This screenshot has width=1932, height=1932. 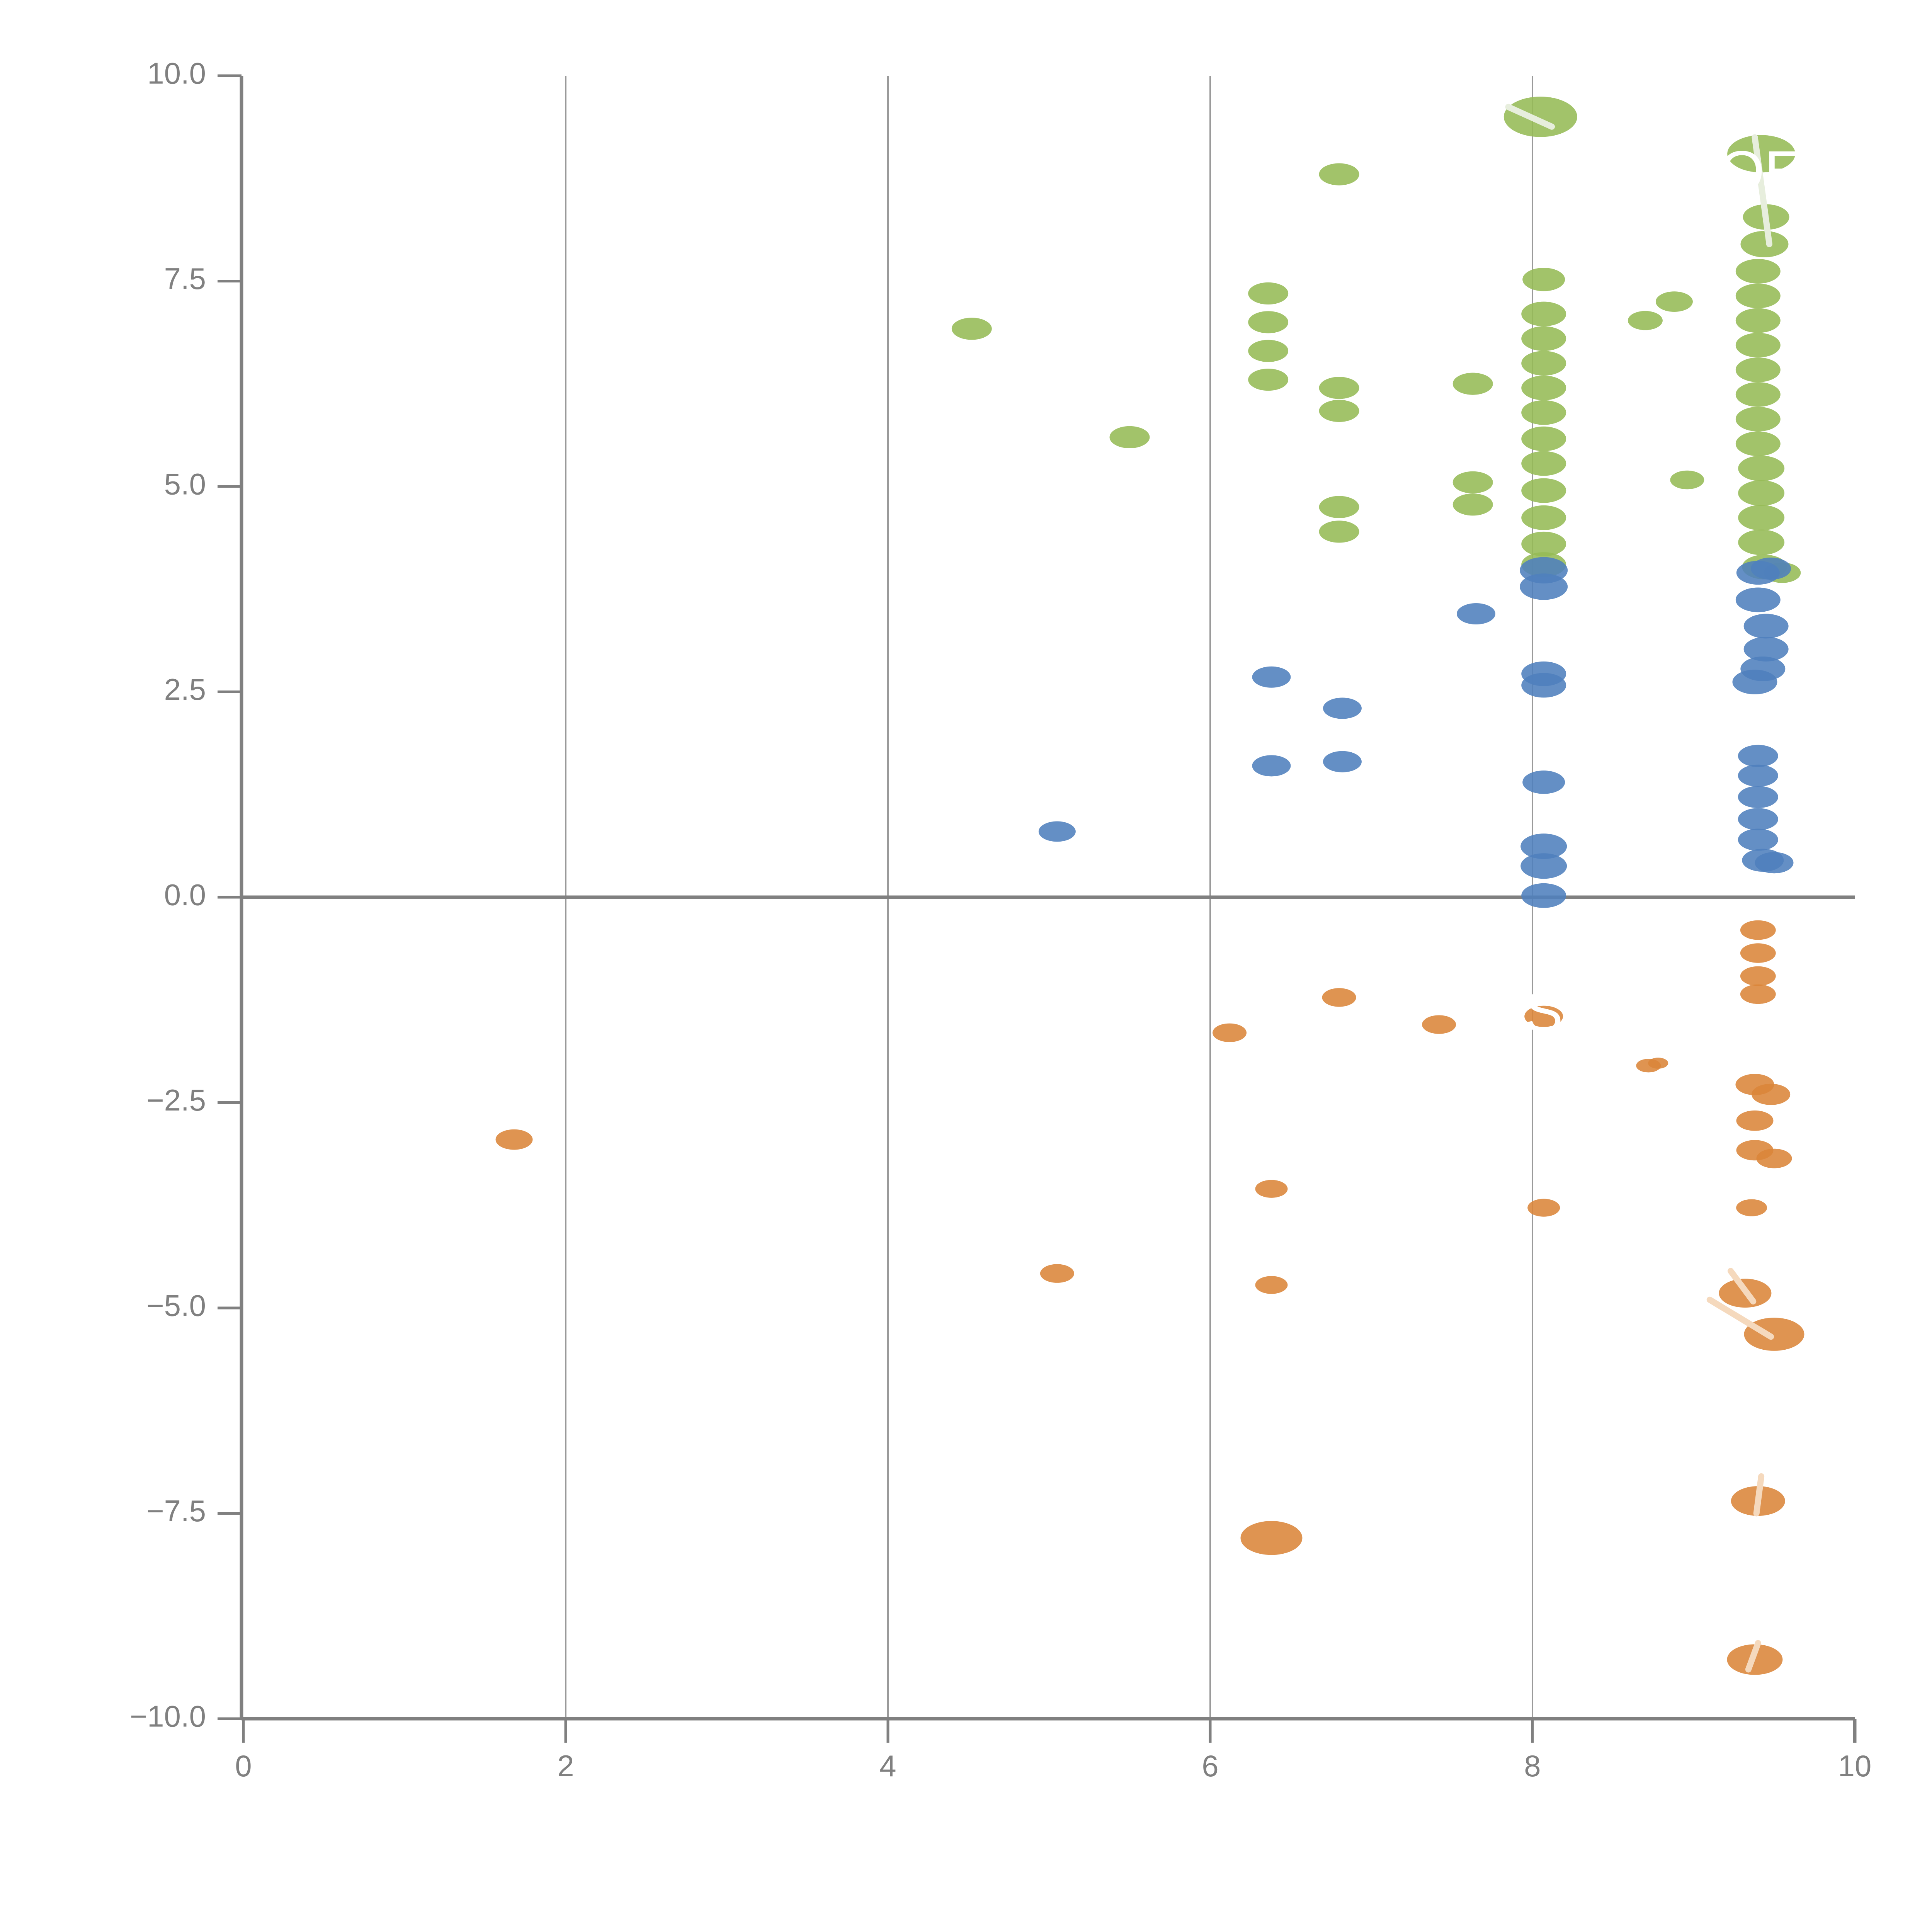 I want to click on y-tick-label-3: −2.5, so click(x=176, y=1100).